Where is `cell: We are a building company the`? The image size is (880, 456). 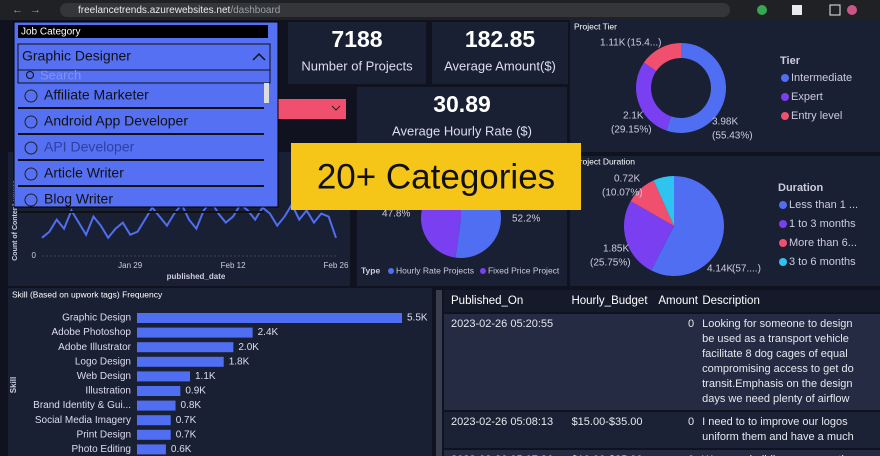 cell: We are a building company the is located at coordinates (791, 454).